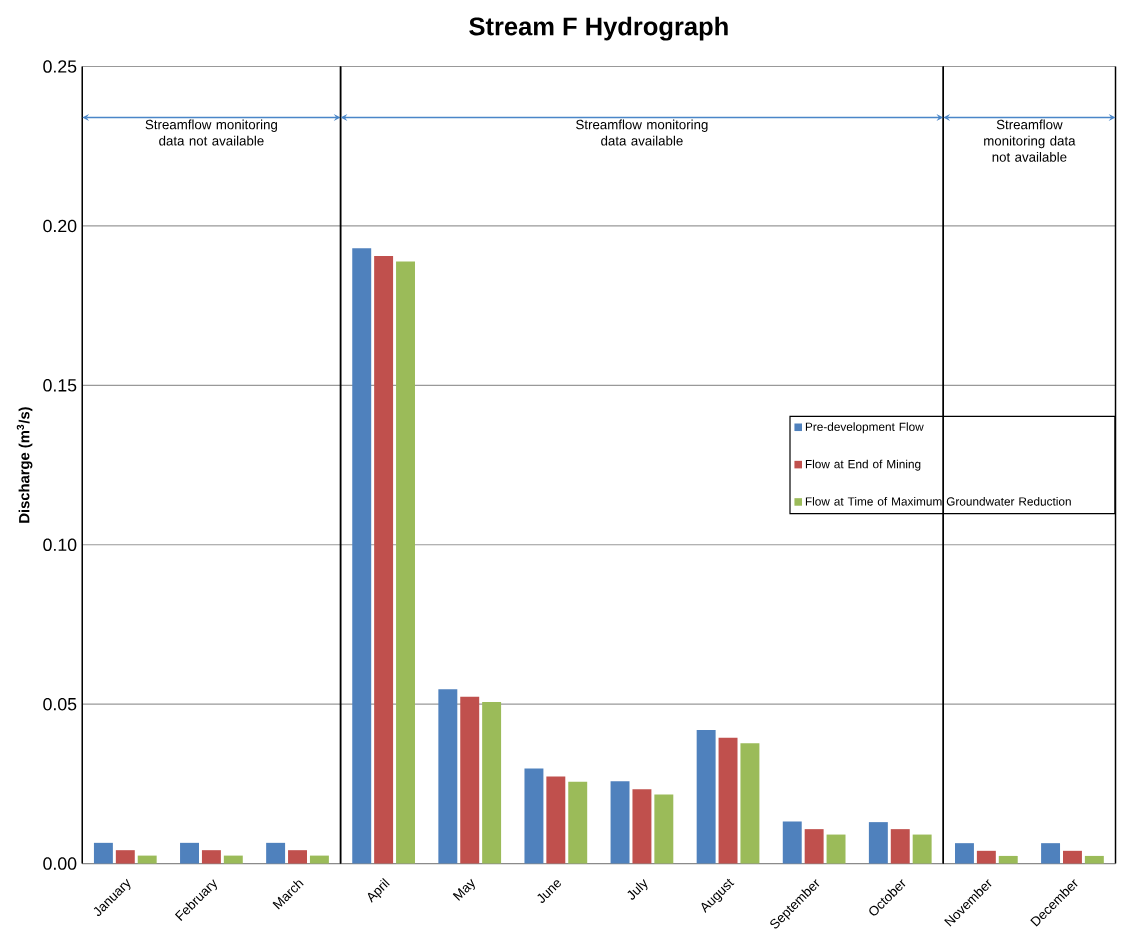 The image size is (1131, 948). What do you see at coordinates (60, 385) in the screenshot?
I see `y-tick-label: 0.15` at bounding box center [60, 385].